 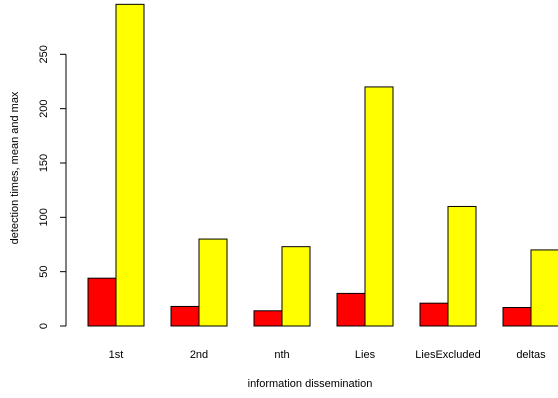 What do you see at coordinates (44, 217) in the screenshot?
I see `y-tick-label: 100` at bounding box center [44, 217].